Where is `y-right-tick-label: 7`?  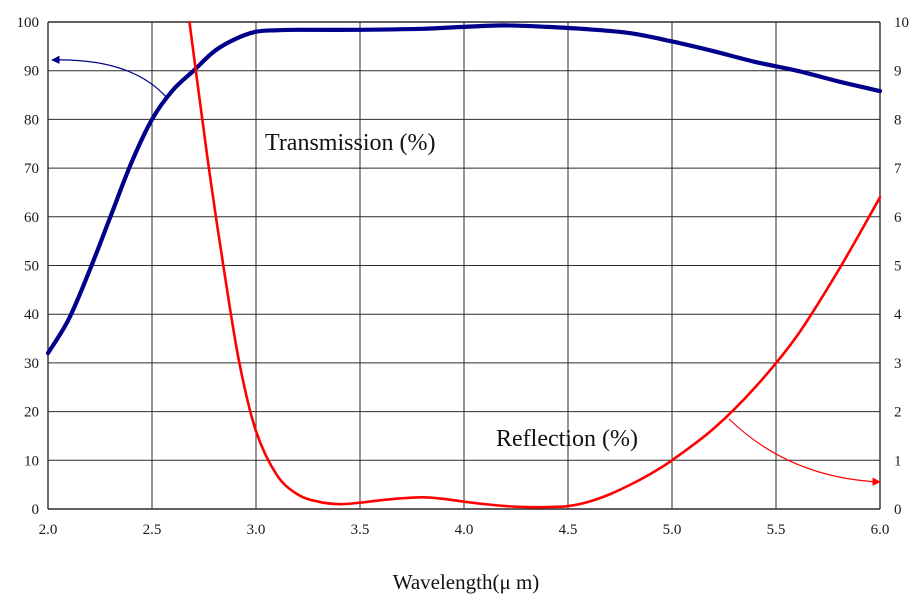
y-right-tick-label: 7 is located at coordinates (898, 169).